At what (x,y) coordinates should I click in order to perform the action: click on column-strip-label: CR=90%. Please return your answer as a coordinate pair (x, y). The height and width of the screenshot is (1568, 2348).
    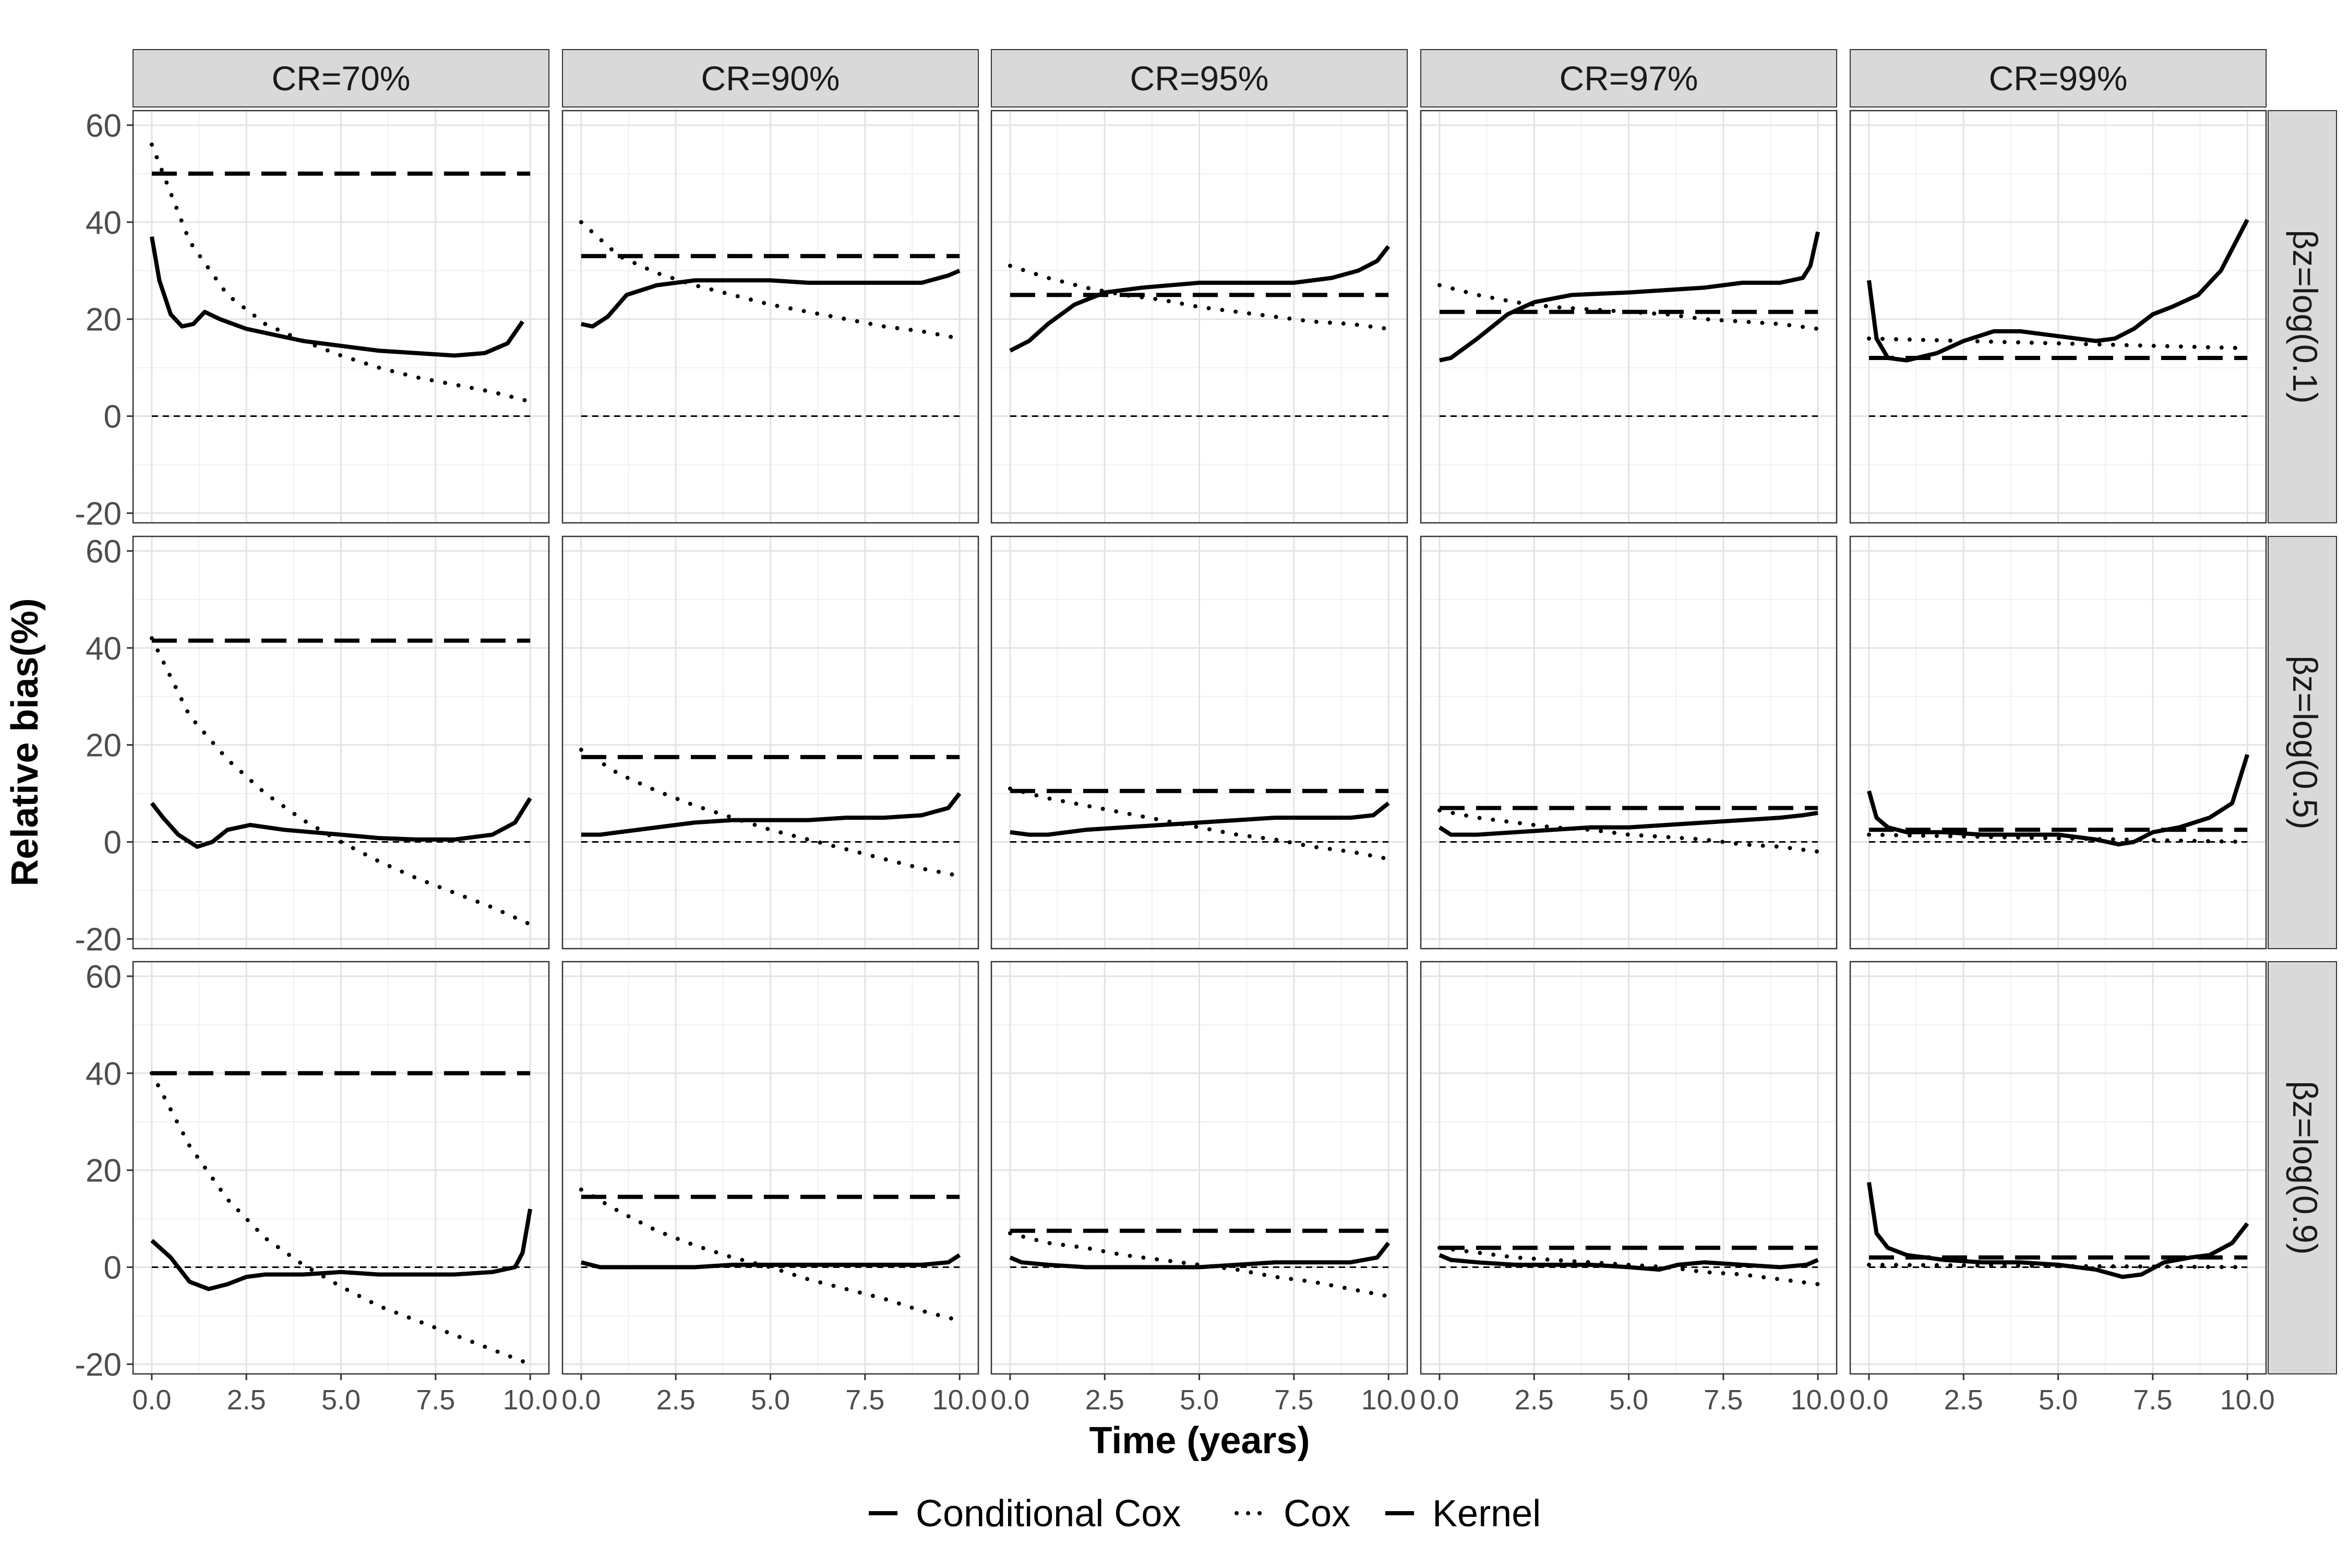
    Looking at the image, I should click on (771, 78).